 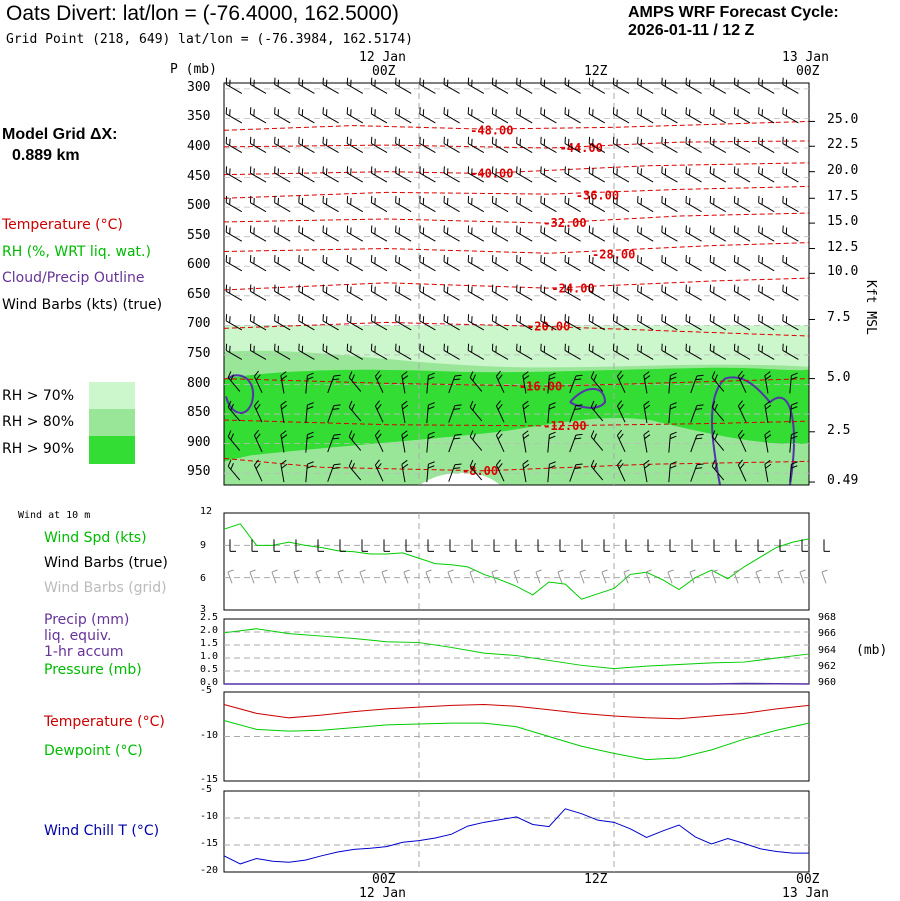 I want to click on bottom-time-hour-3: 00Z, so click(x=808, y=879).